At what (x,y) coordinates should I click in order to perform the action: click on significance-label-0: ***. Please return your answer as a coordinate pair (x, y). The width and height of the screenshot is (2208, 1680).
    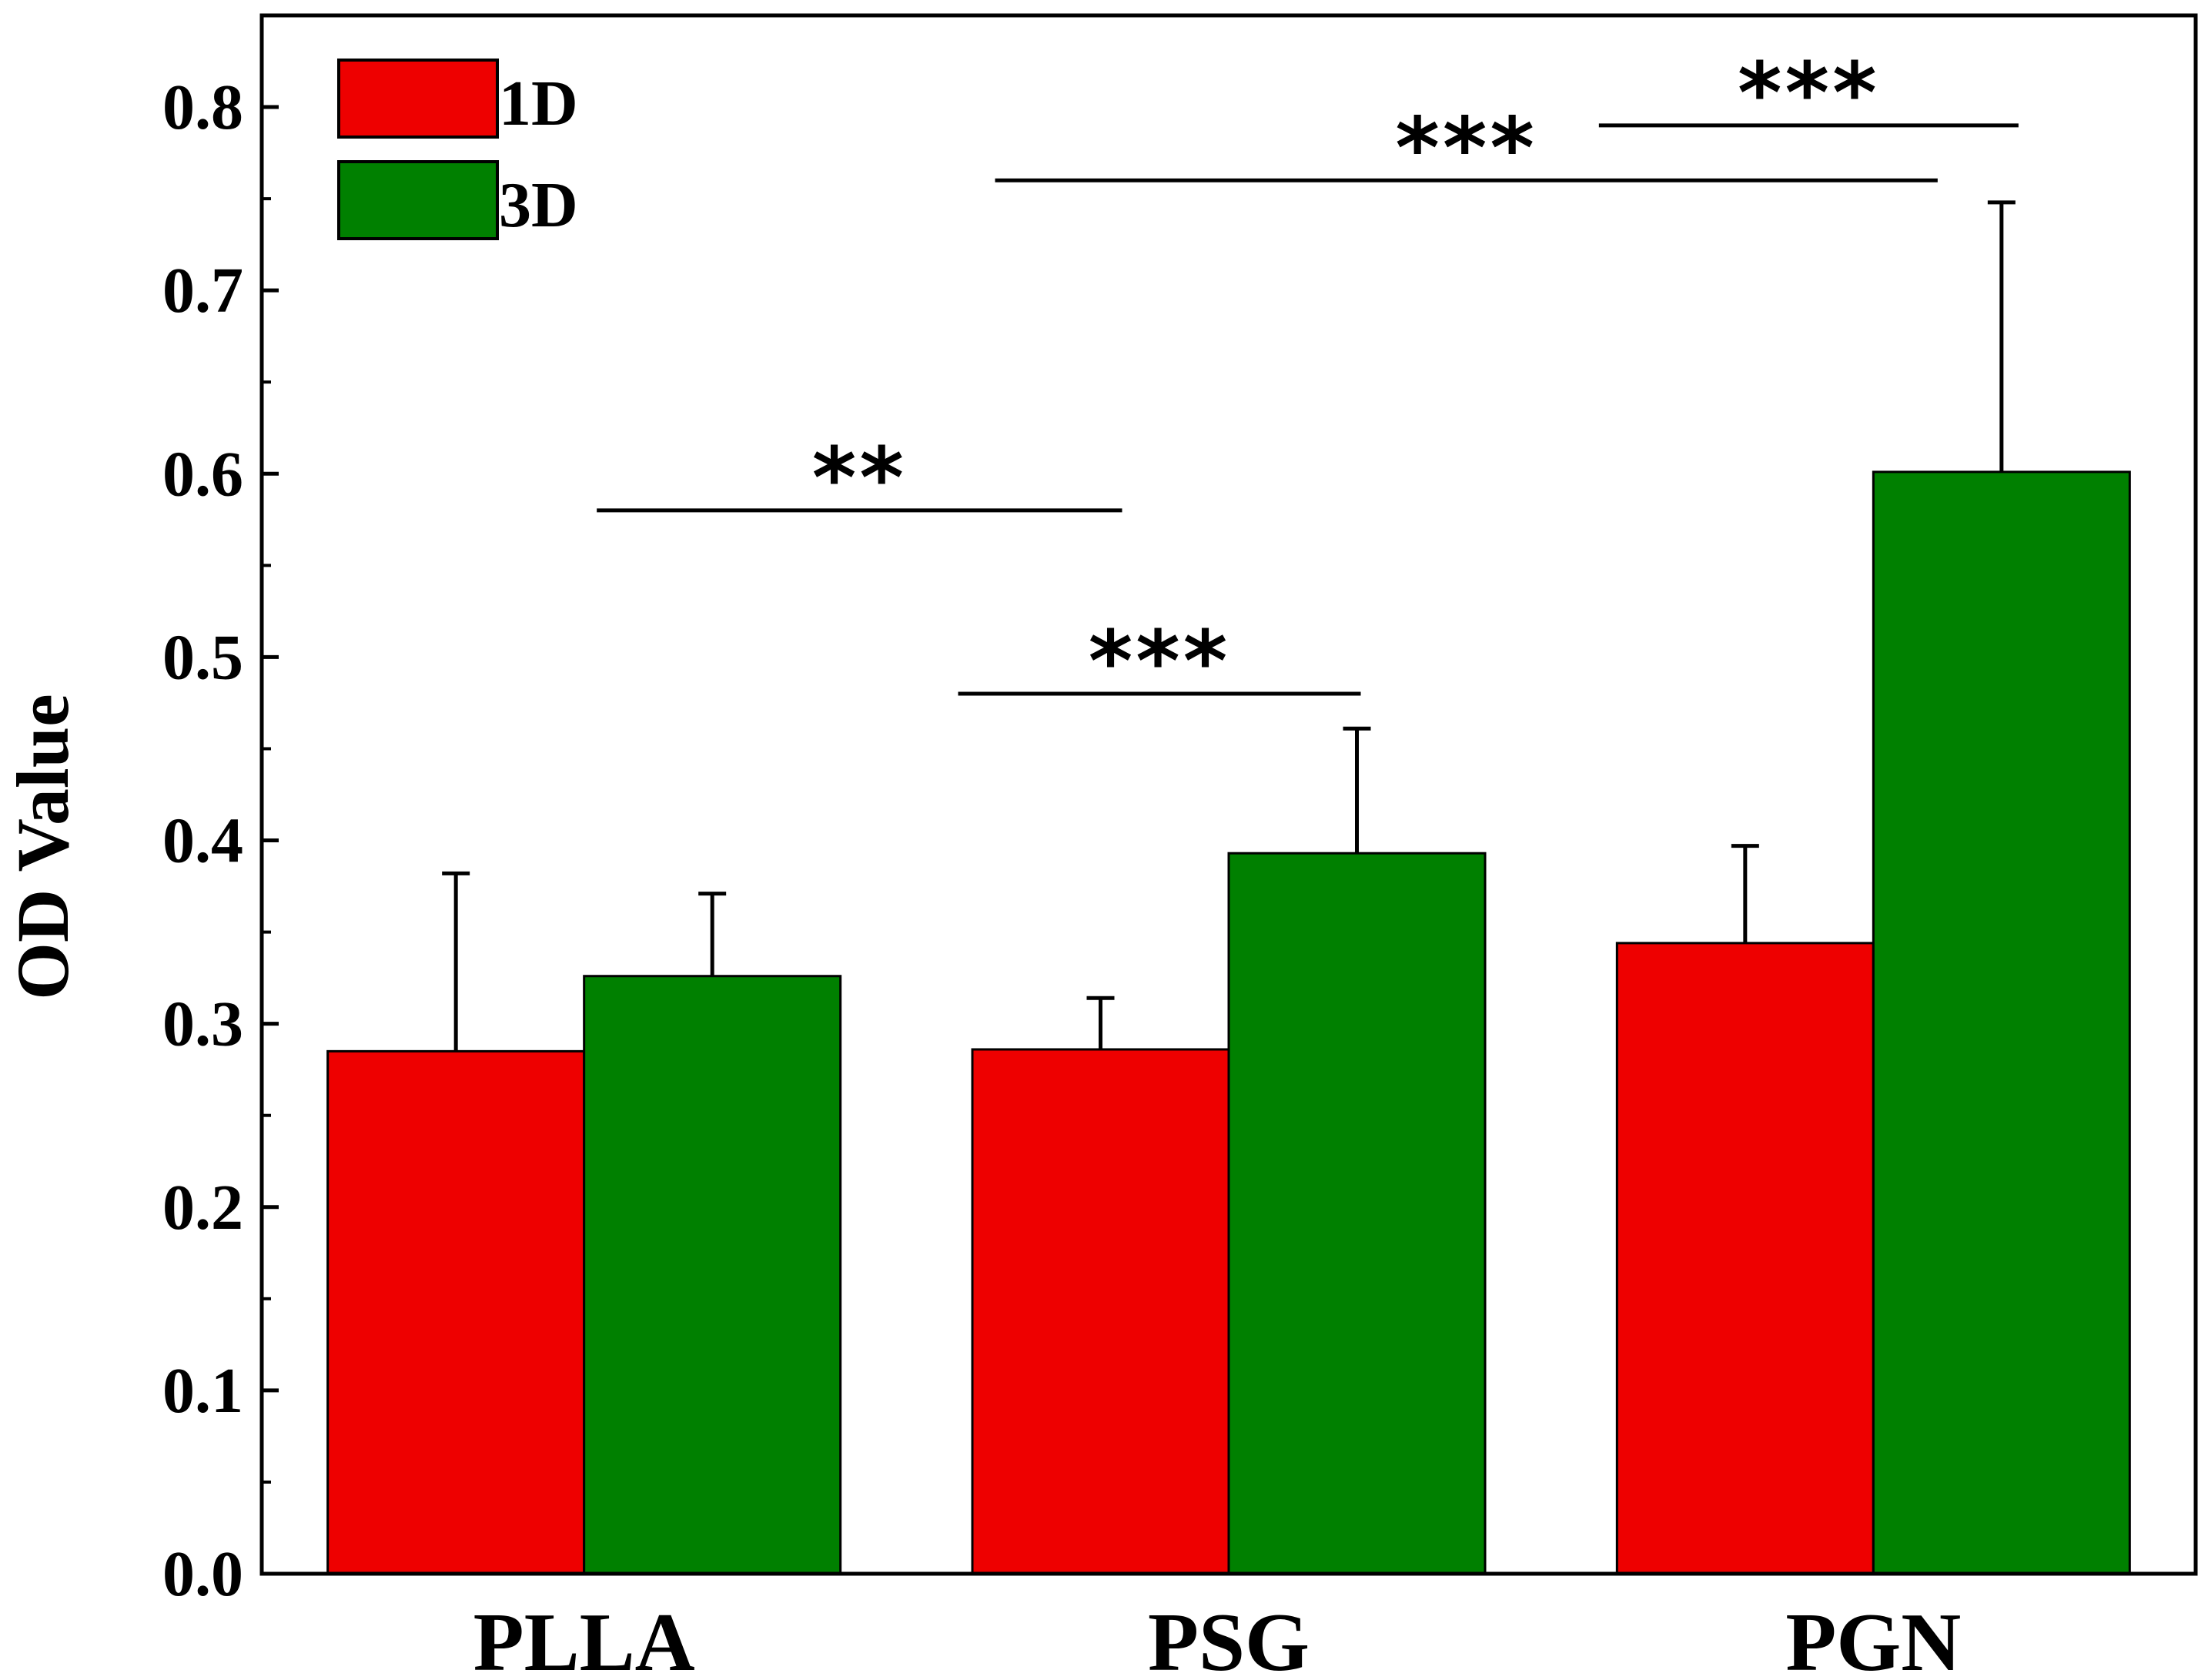
    Looking at the image, I should click on (1466, 148).